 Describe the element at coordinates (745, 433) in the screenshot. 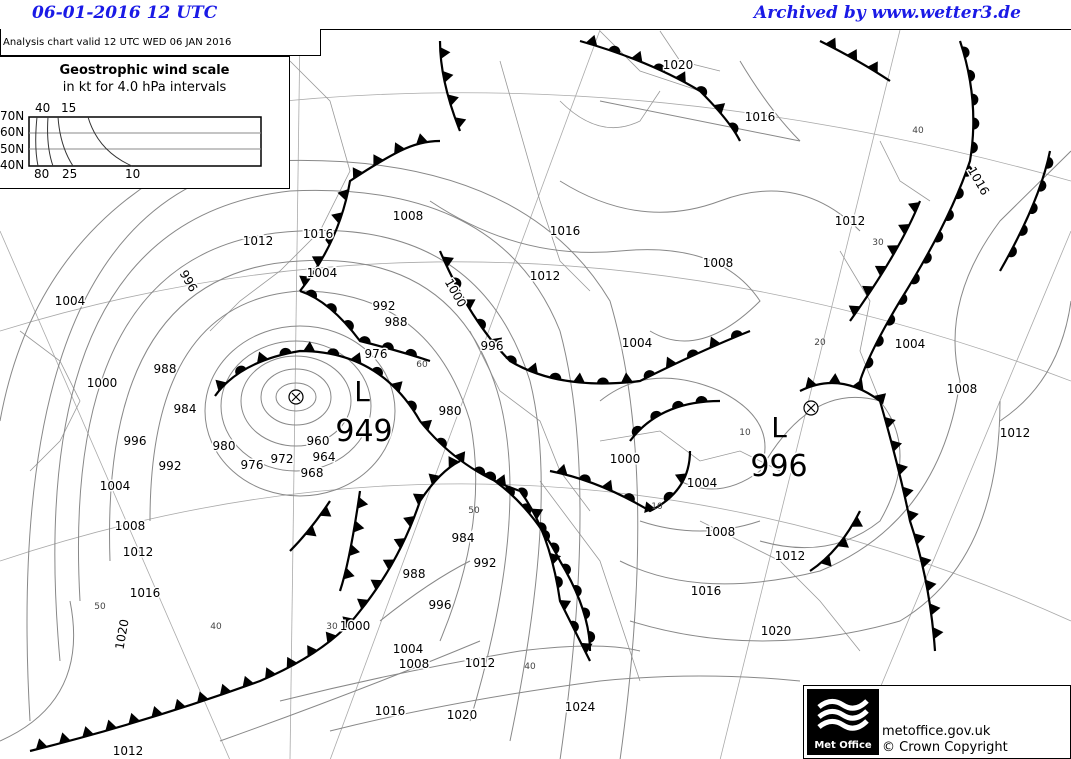

I see `wind-speed-label: 10` at that location.